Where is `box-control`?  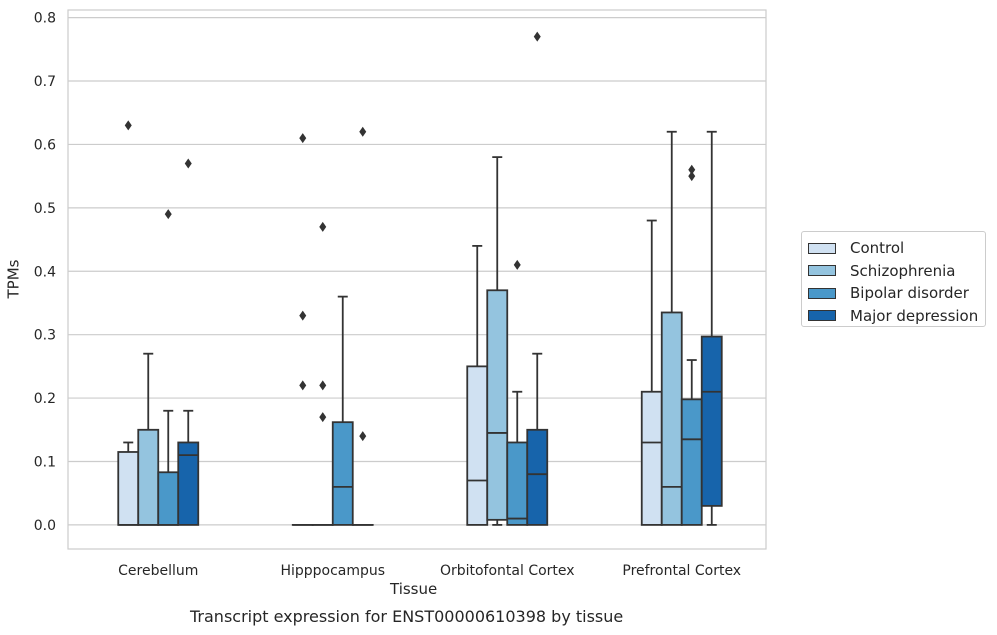
box-control is located at coordinates (302, 329).